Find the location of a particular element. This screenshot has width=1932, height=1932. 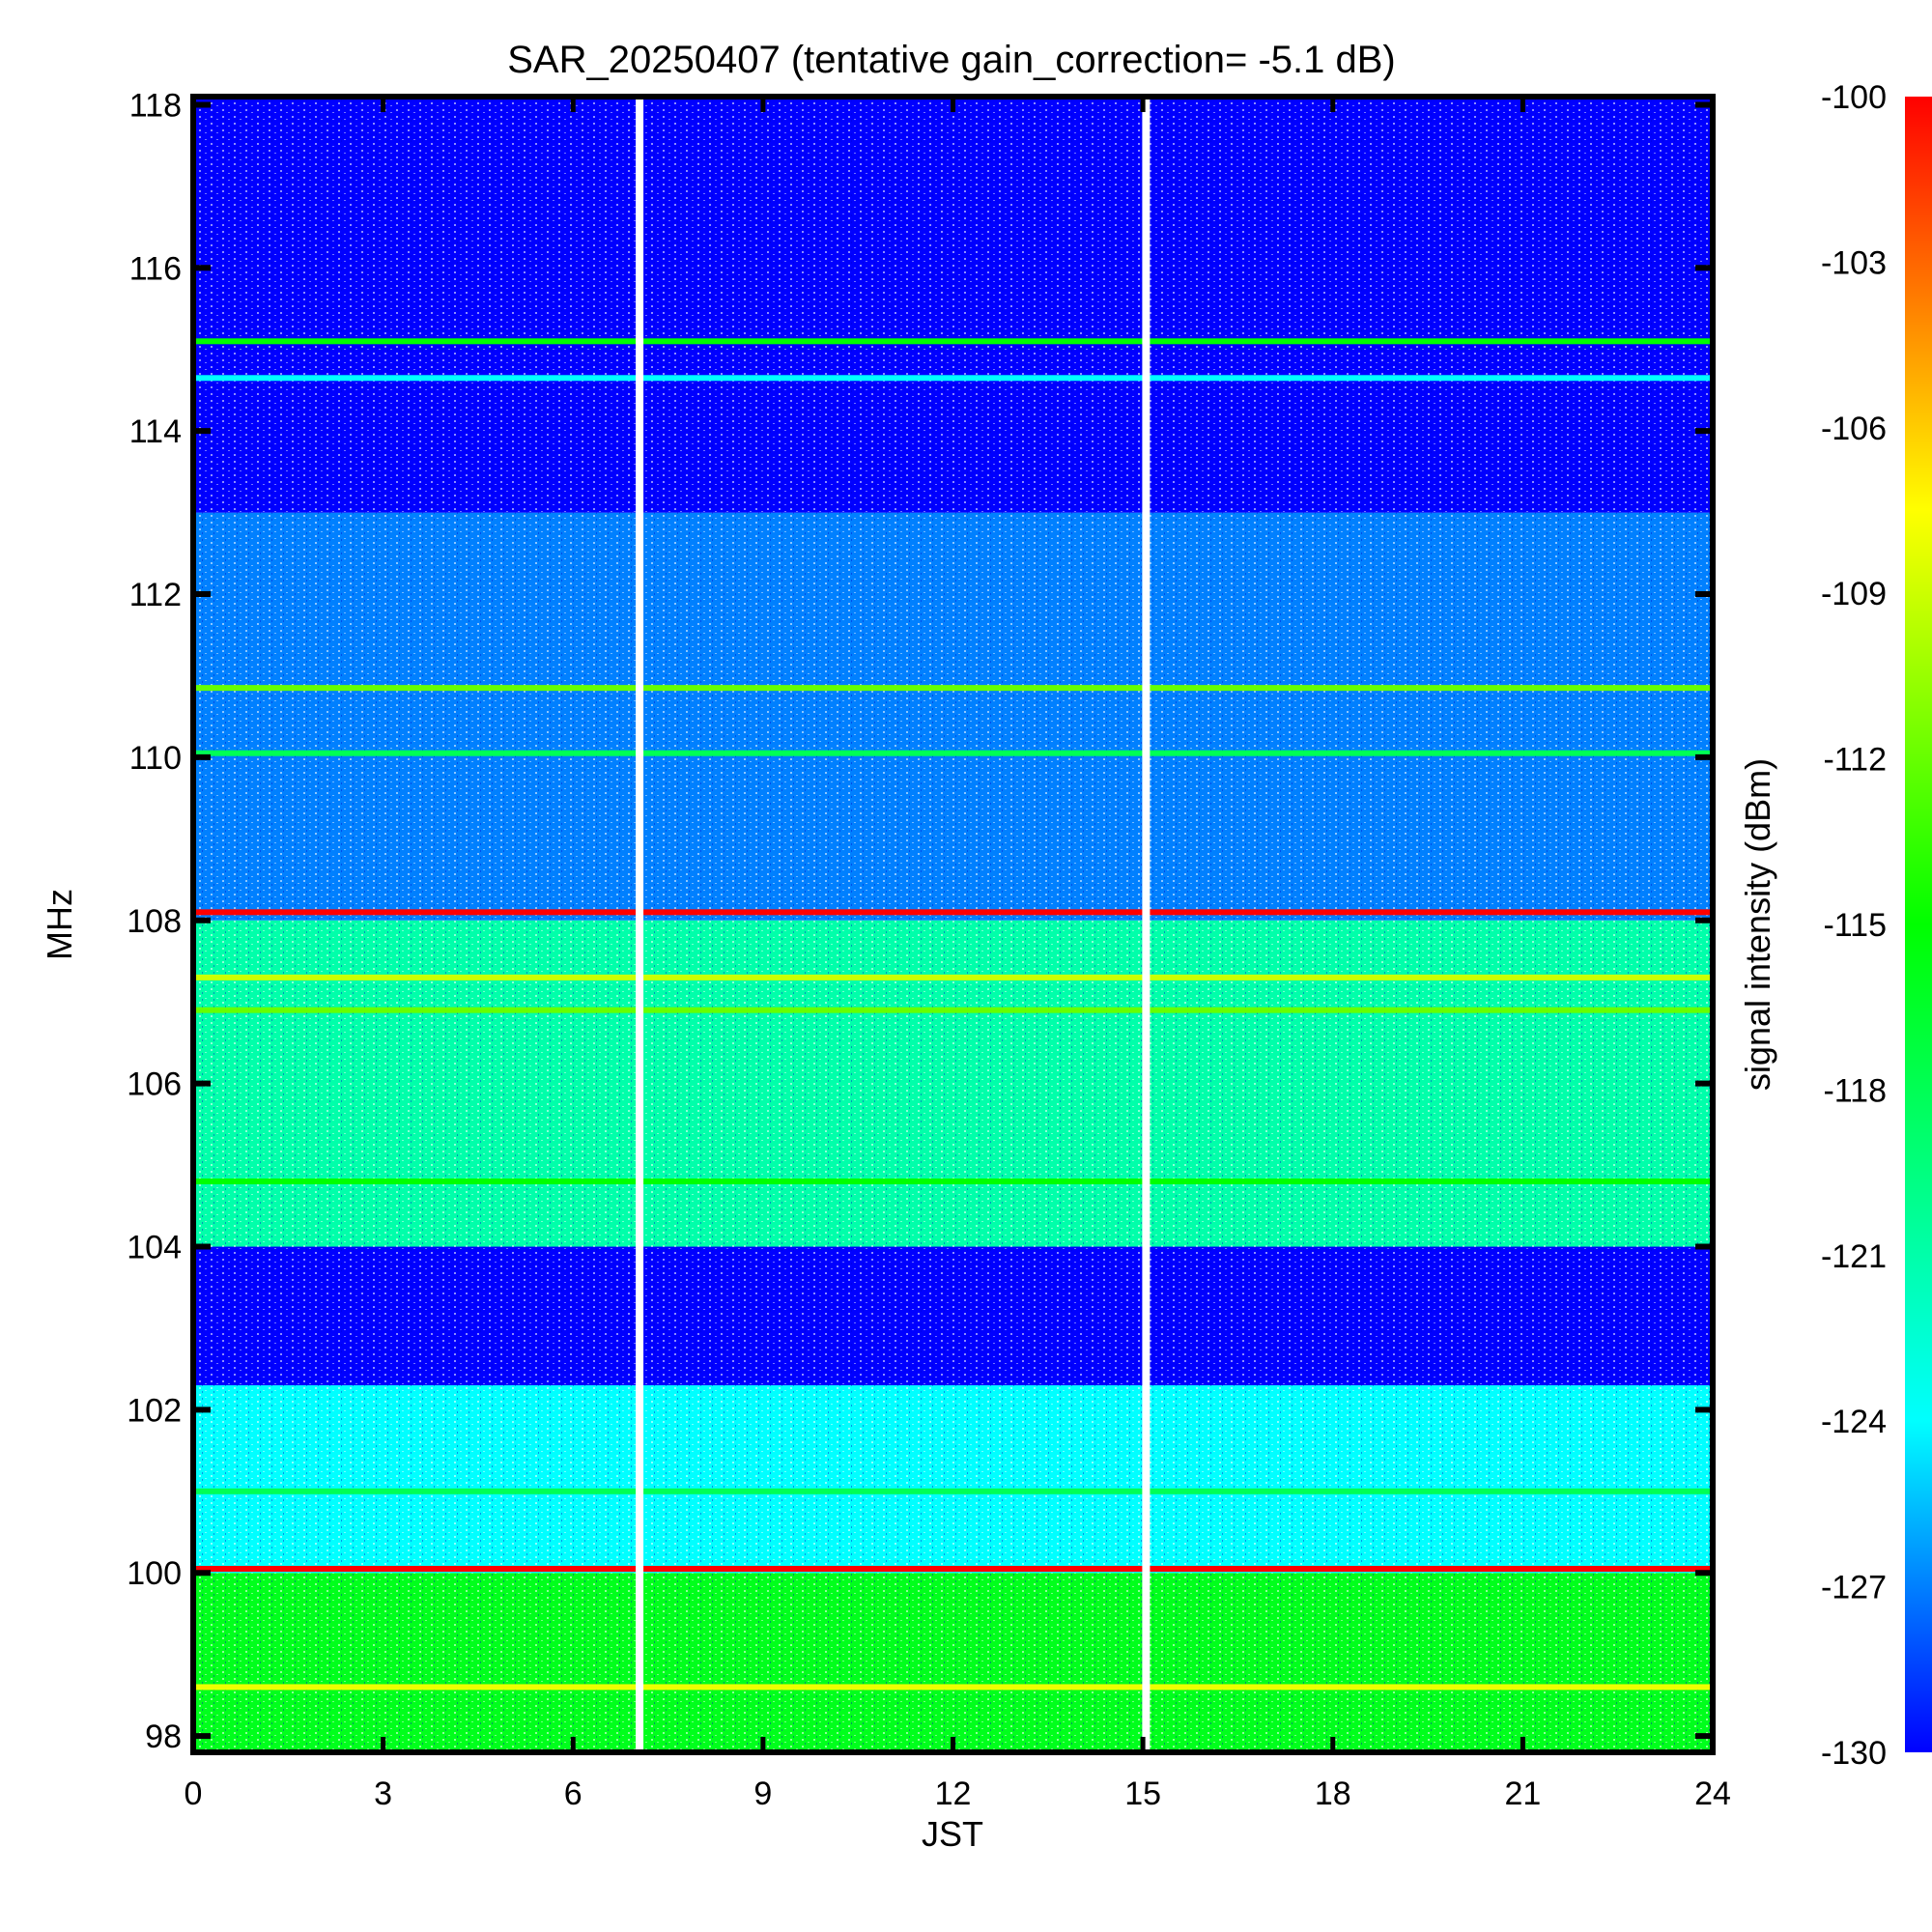

colorbar is located at coordinates (1918, 924).